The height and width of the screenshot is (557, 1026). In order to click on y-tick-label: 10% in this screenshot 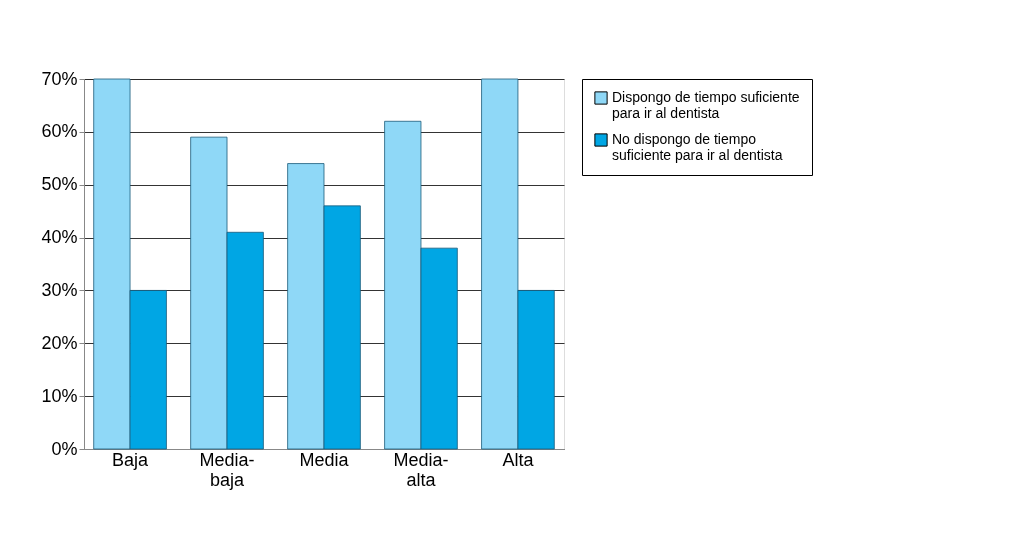, I will do `click(59, 395)`.